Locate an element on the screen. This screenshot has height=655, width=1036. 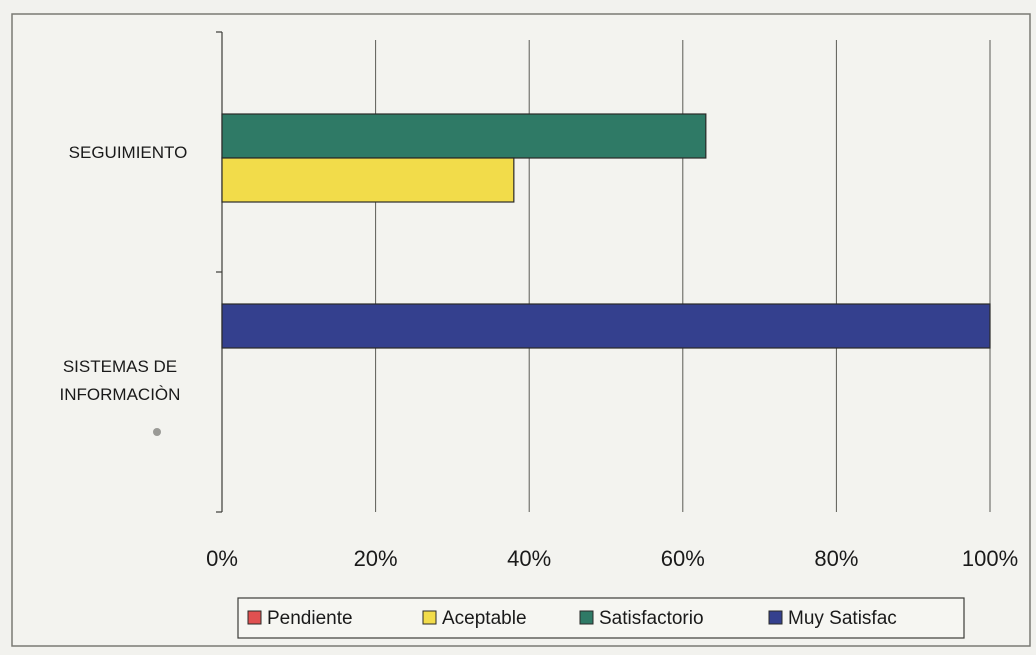
legend-label: Pendiente is located at coordinates (310, 618).